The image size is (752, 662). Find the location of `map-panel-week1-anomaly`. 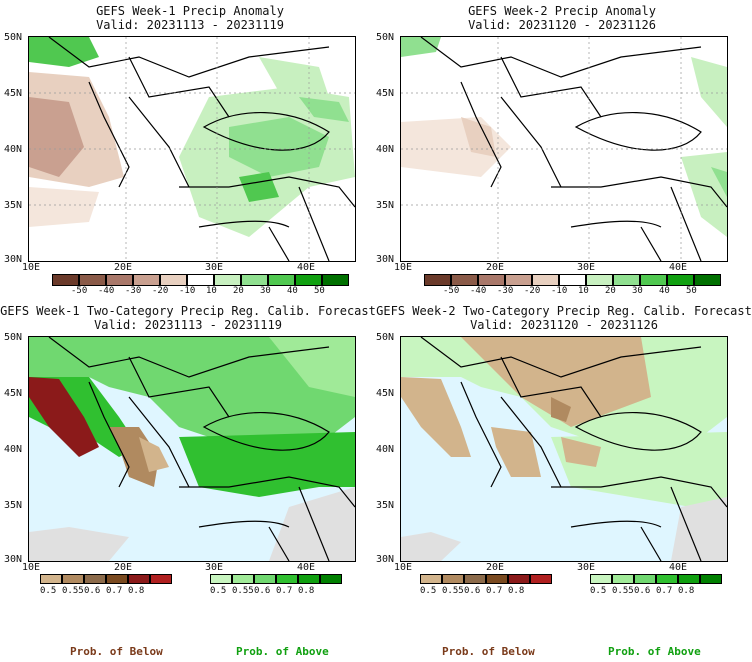

map-panel-week1-anomaly is located at coordinates (192, 149).